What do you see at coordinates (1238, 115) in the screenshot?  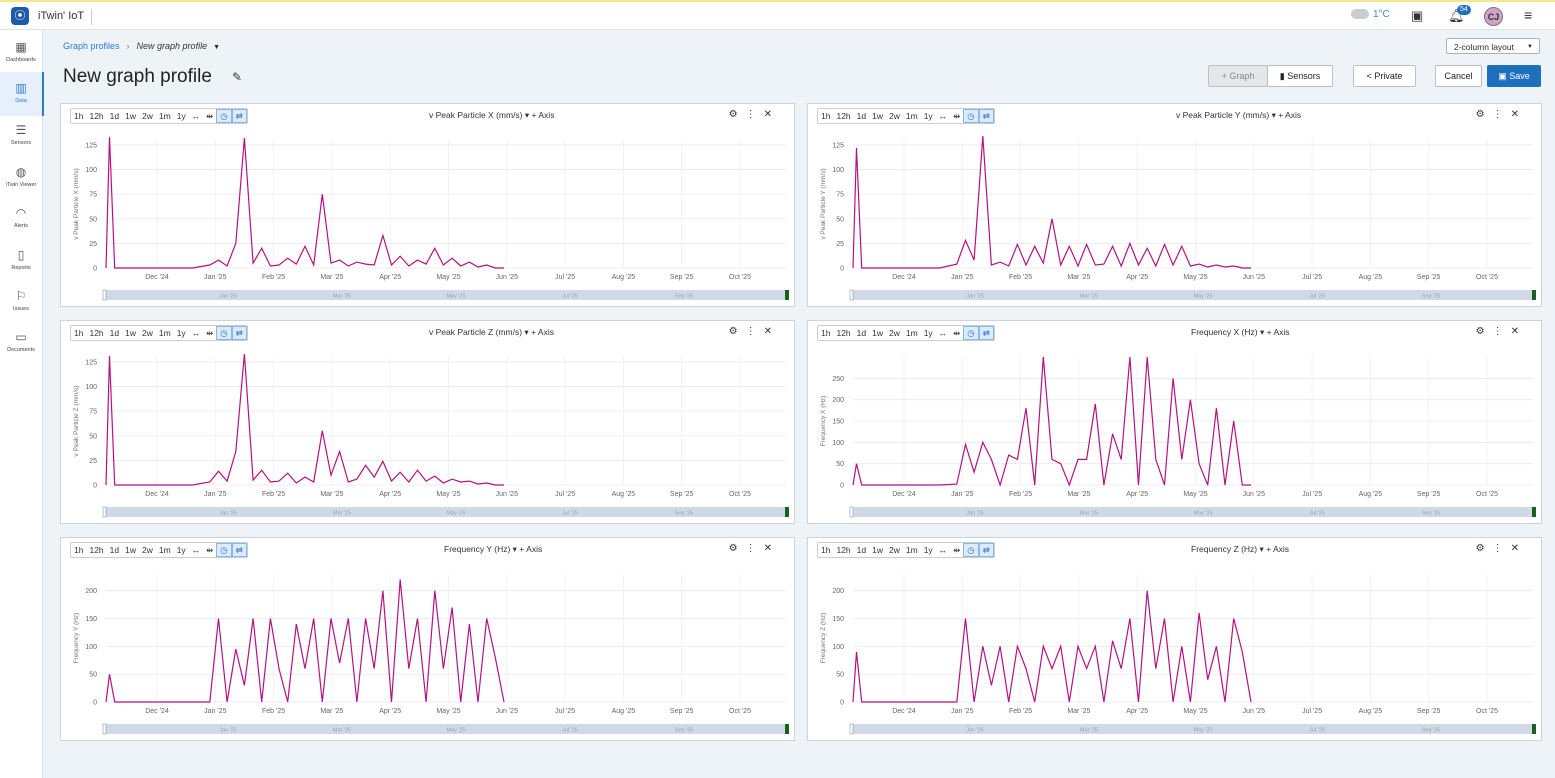 I see `graph-title: v Peak Particle Y (mm/s) ▾ + Axis` at bounding box center [1238, 115].